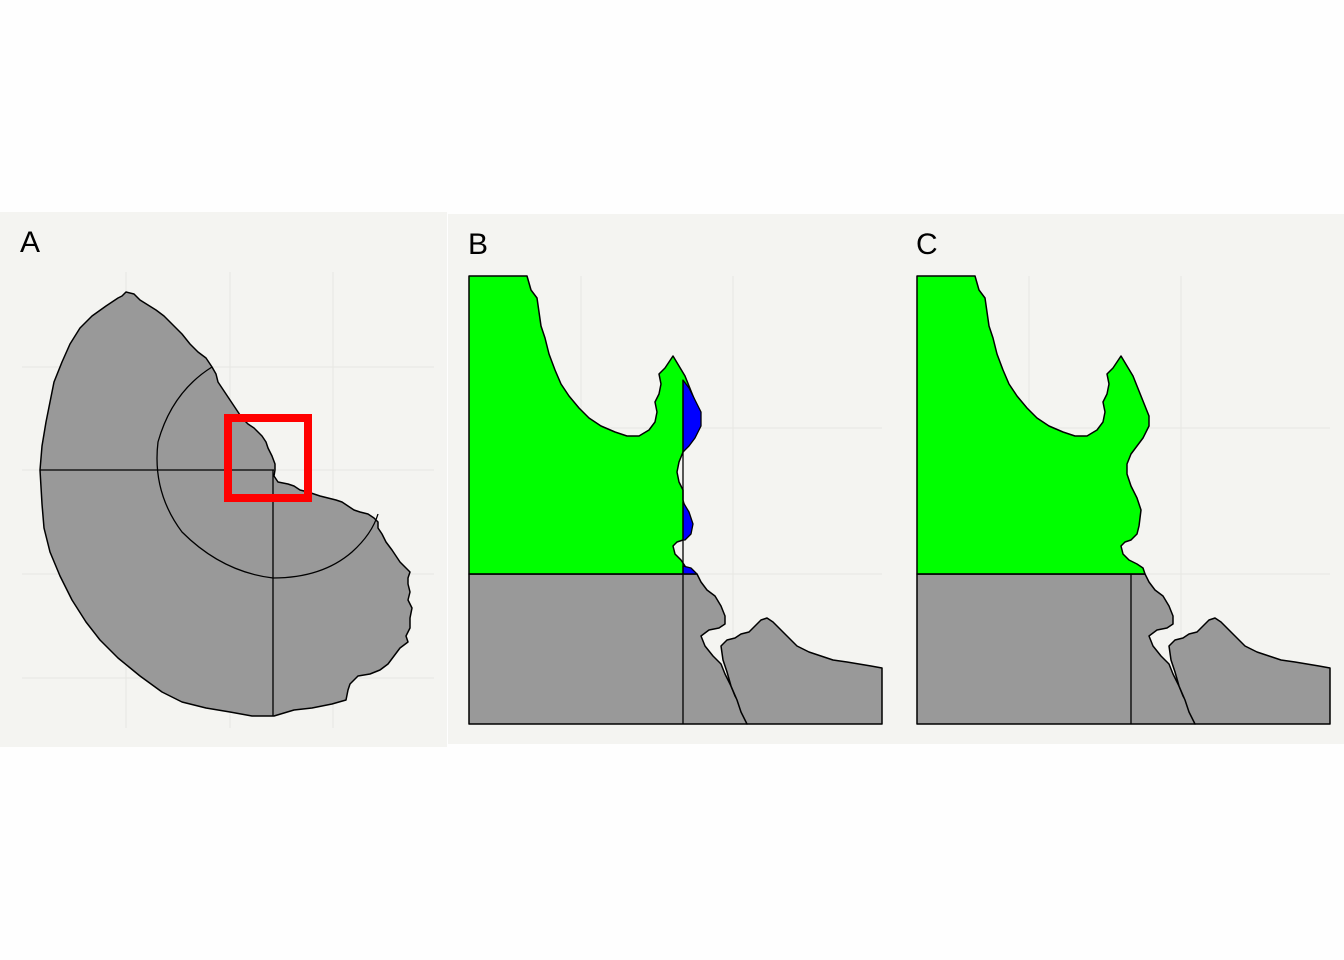 This screenshot has width=1344, height=960. I want to click on overview-map, so click(228, 500).